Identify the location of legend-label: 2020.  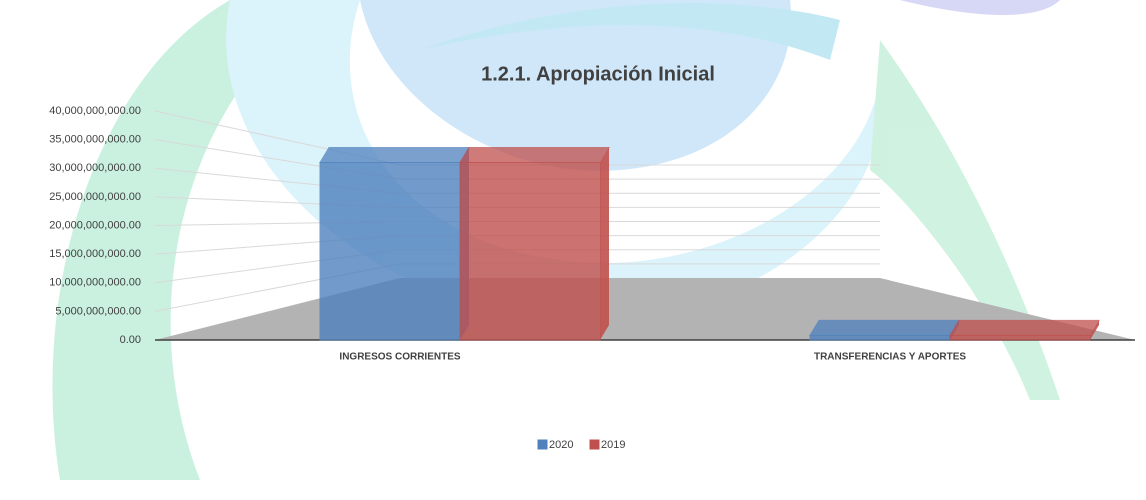
(561, 445).